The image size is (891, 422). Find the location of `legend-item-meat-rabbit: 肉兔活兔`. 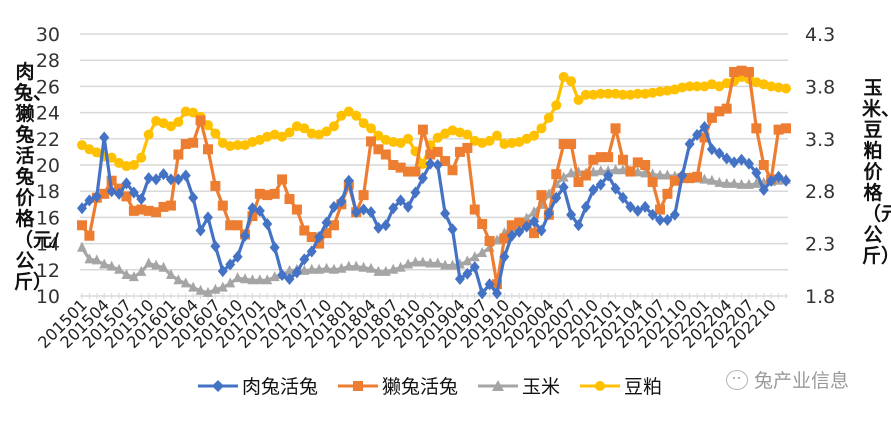

legend-item-meat-rabbit: 肉兔活兔 is located at coordinates (257, 385).